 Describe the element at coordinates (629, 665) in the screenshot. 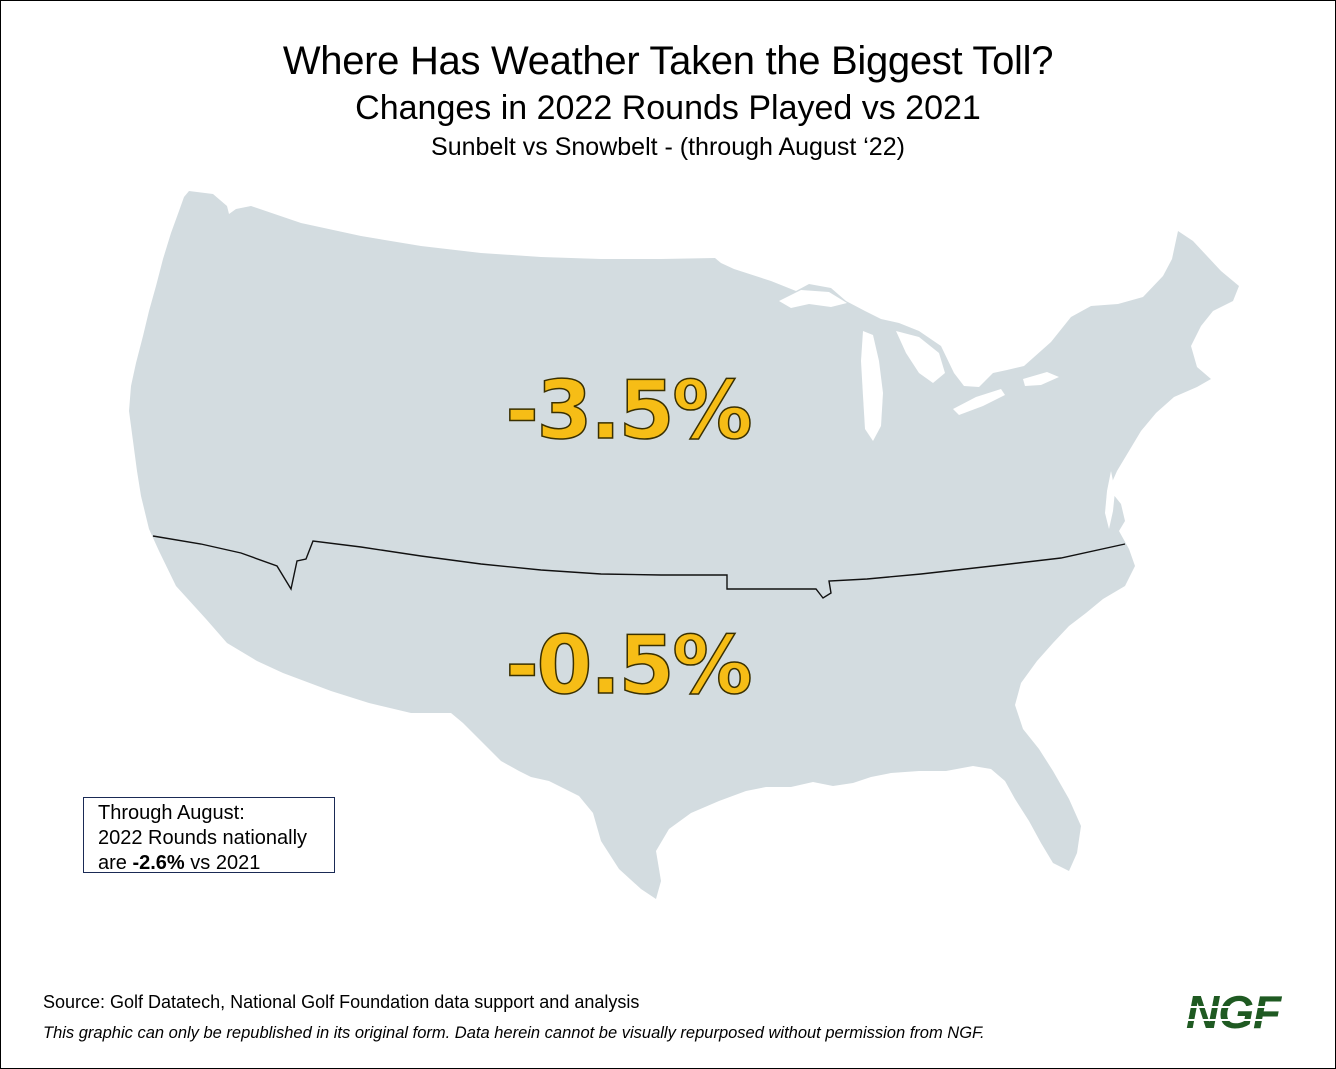

I see `sunbelt-change-value: -0.5%` at that location.